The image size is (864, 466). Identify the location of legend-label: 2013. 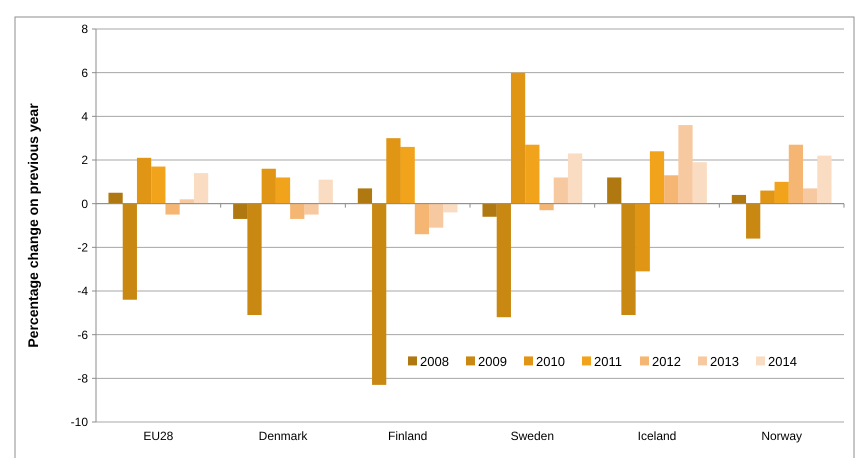
(724, 361).